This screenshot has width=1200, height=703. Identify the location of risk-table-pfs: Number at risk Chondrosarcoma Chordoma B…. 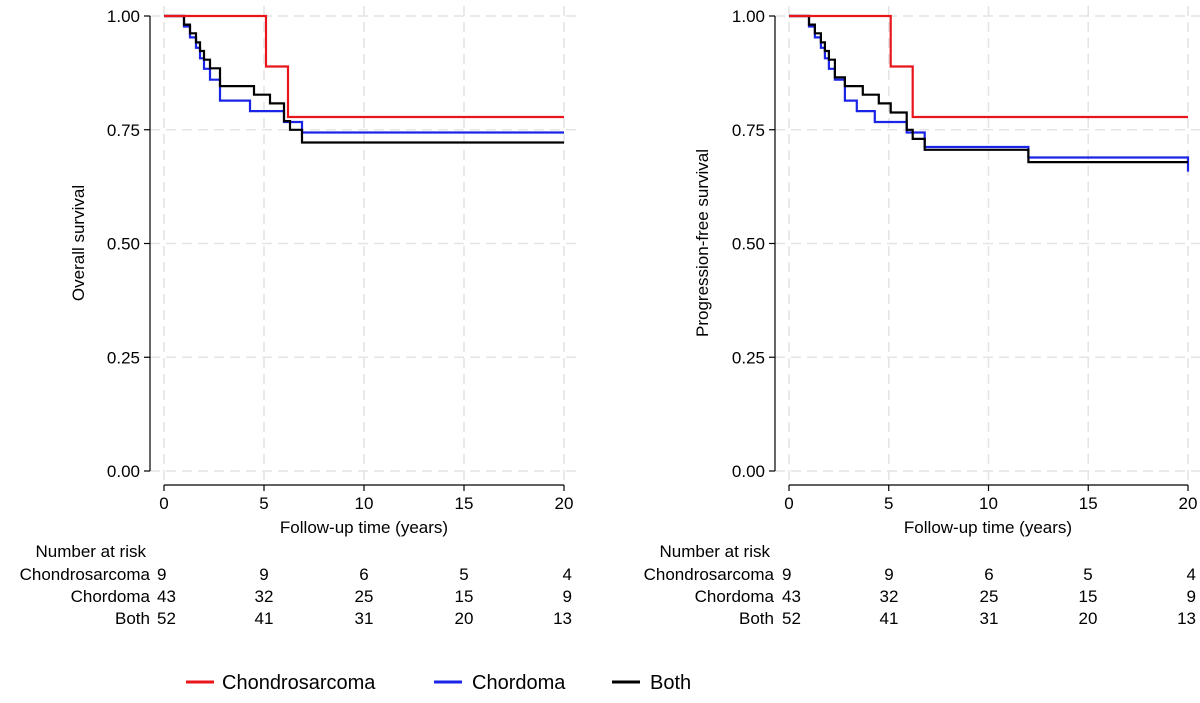
(709, 585).